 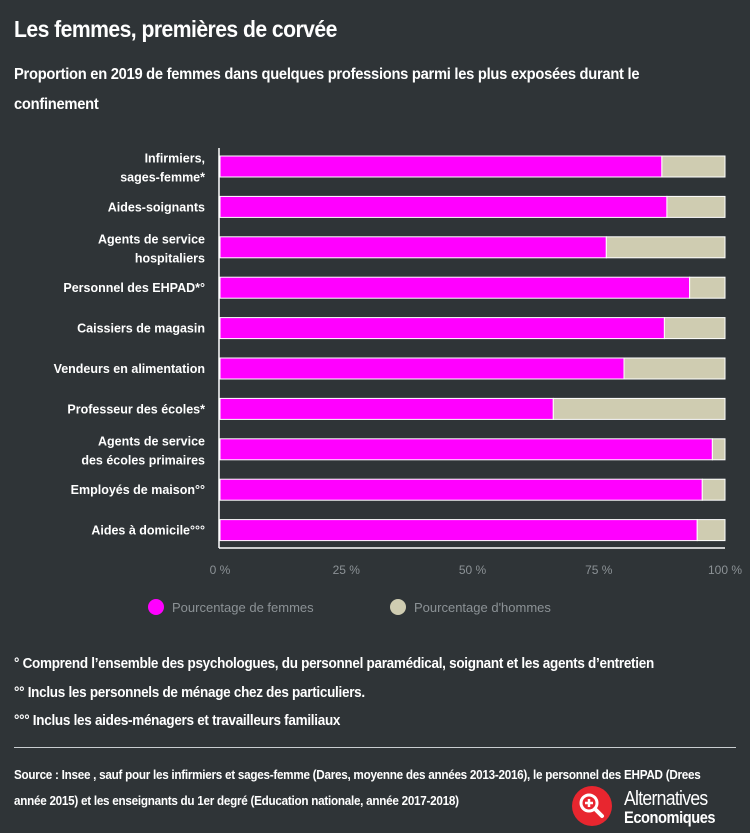 I want to click on magnifier-icon, so click(x=592, y=806).